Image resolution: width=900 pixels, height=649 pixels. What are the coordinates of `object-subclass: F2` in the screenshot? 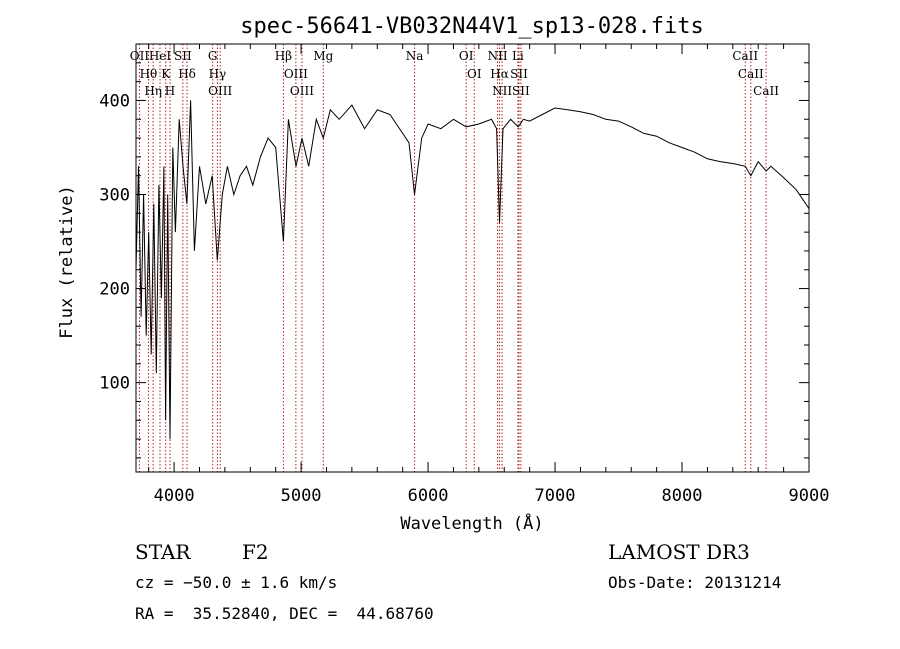 It's located at (255, 552).